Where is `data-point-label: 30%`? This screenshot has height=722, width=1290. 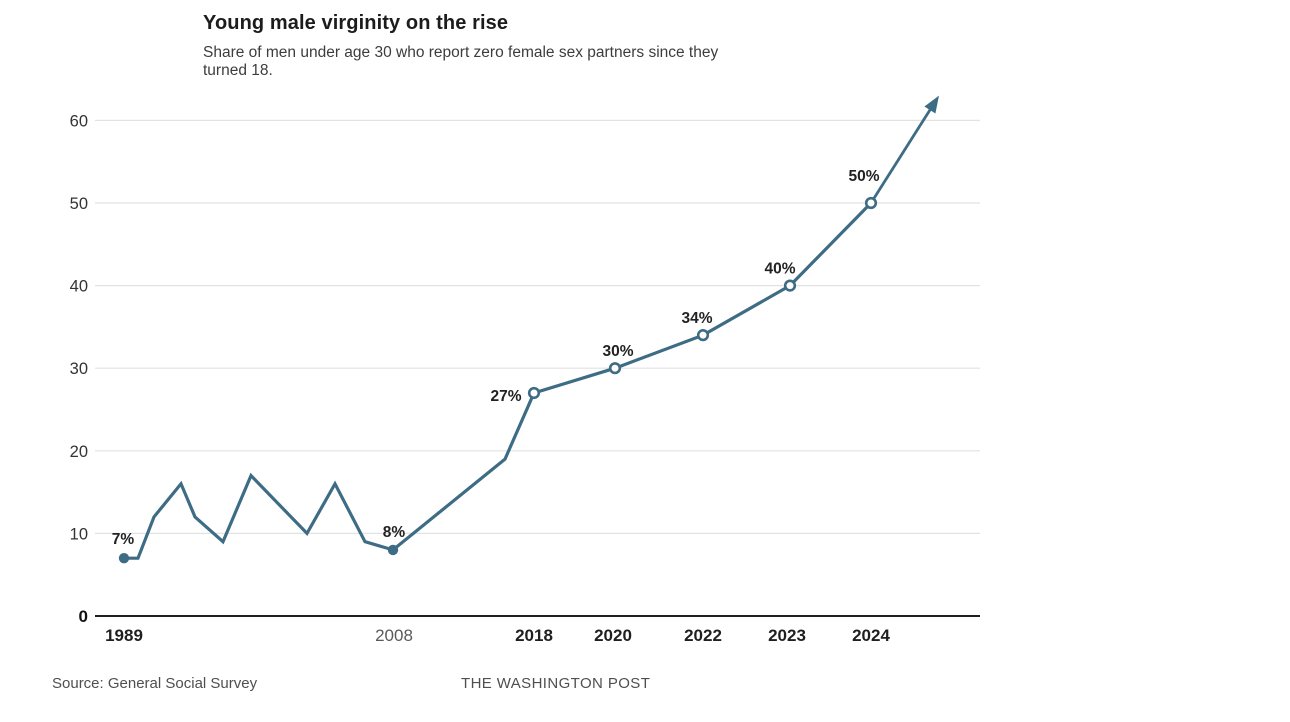
data-point-label: 30% is located at coordinates (617, 351).